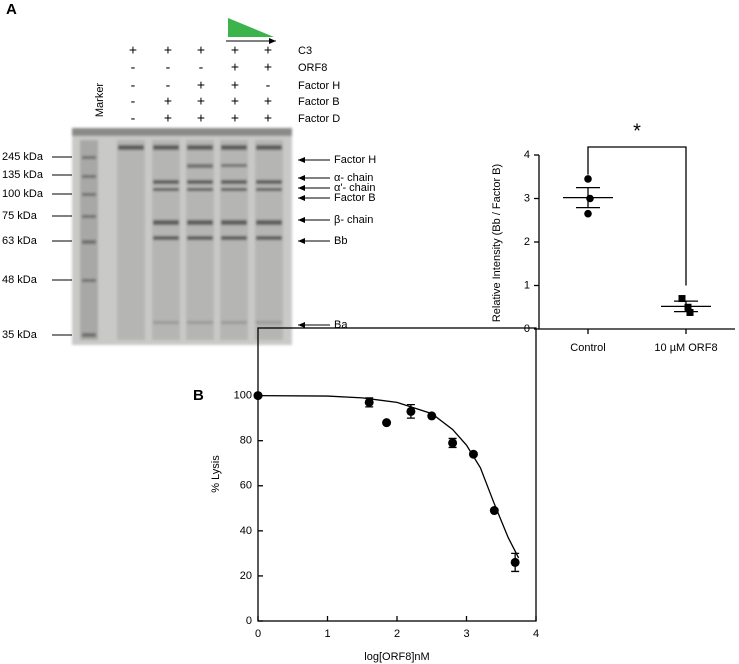 This screenshot has height=664, width=739. Describe the element at coordinates (251, 27) in the screenshot. I see `orf8-gradient` at that location.